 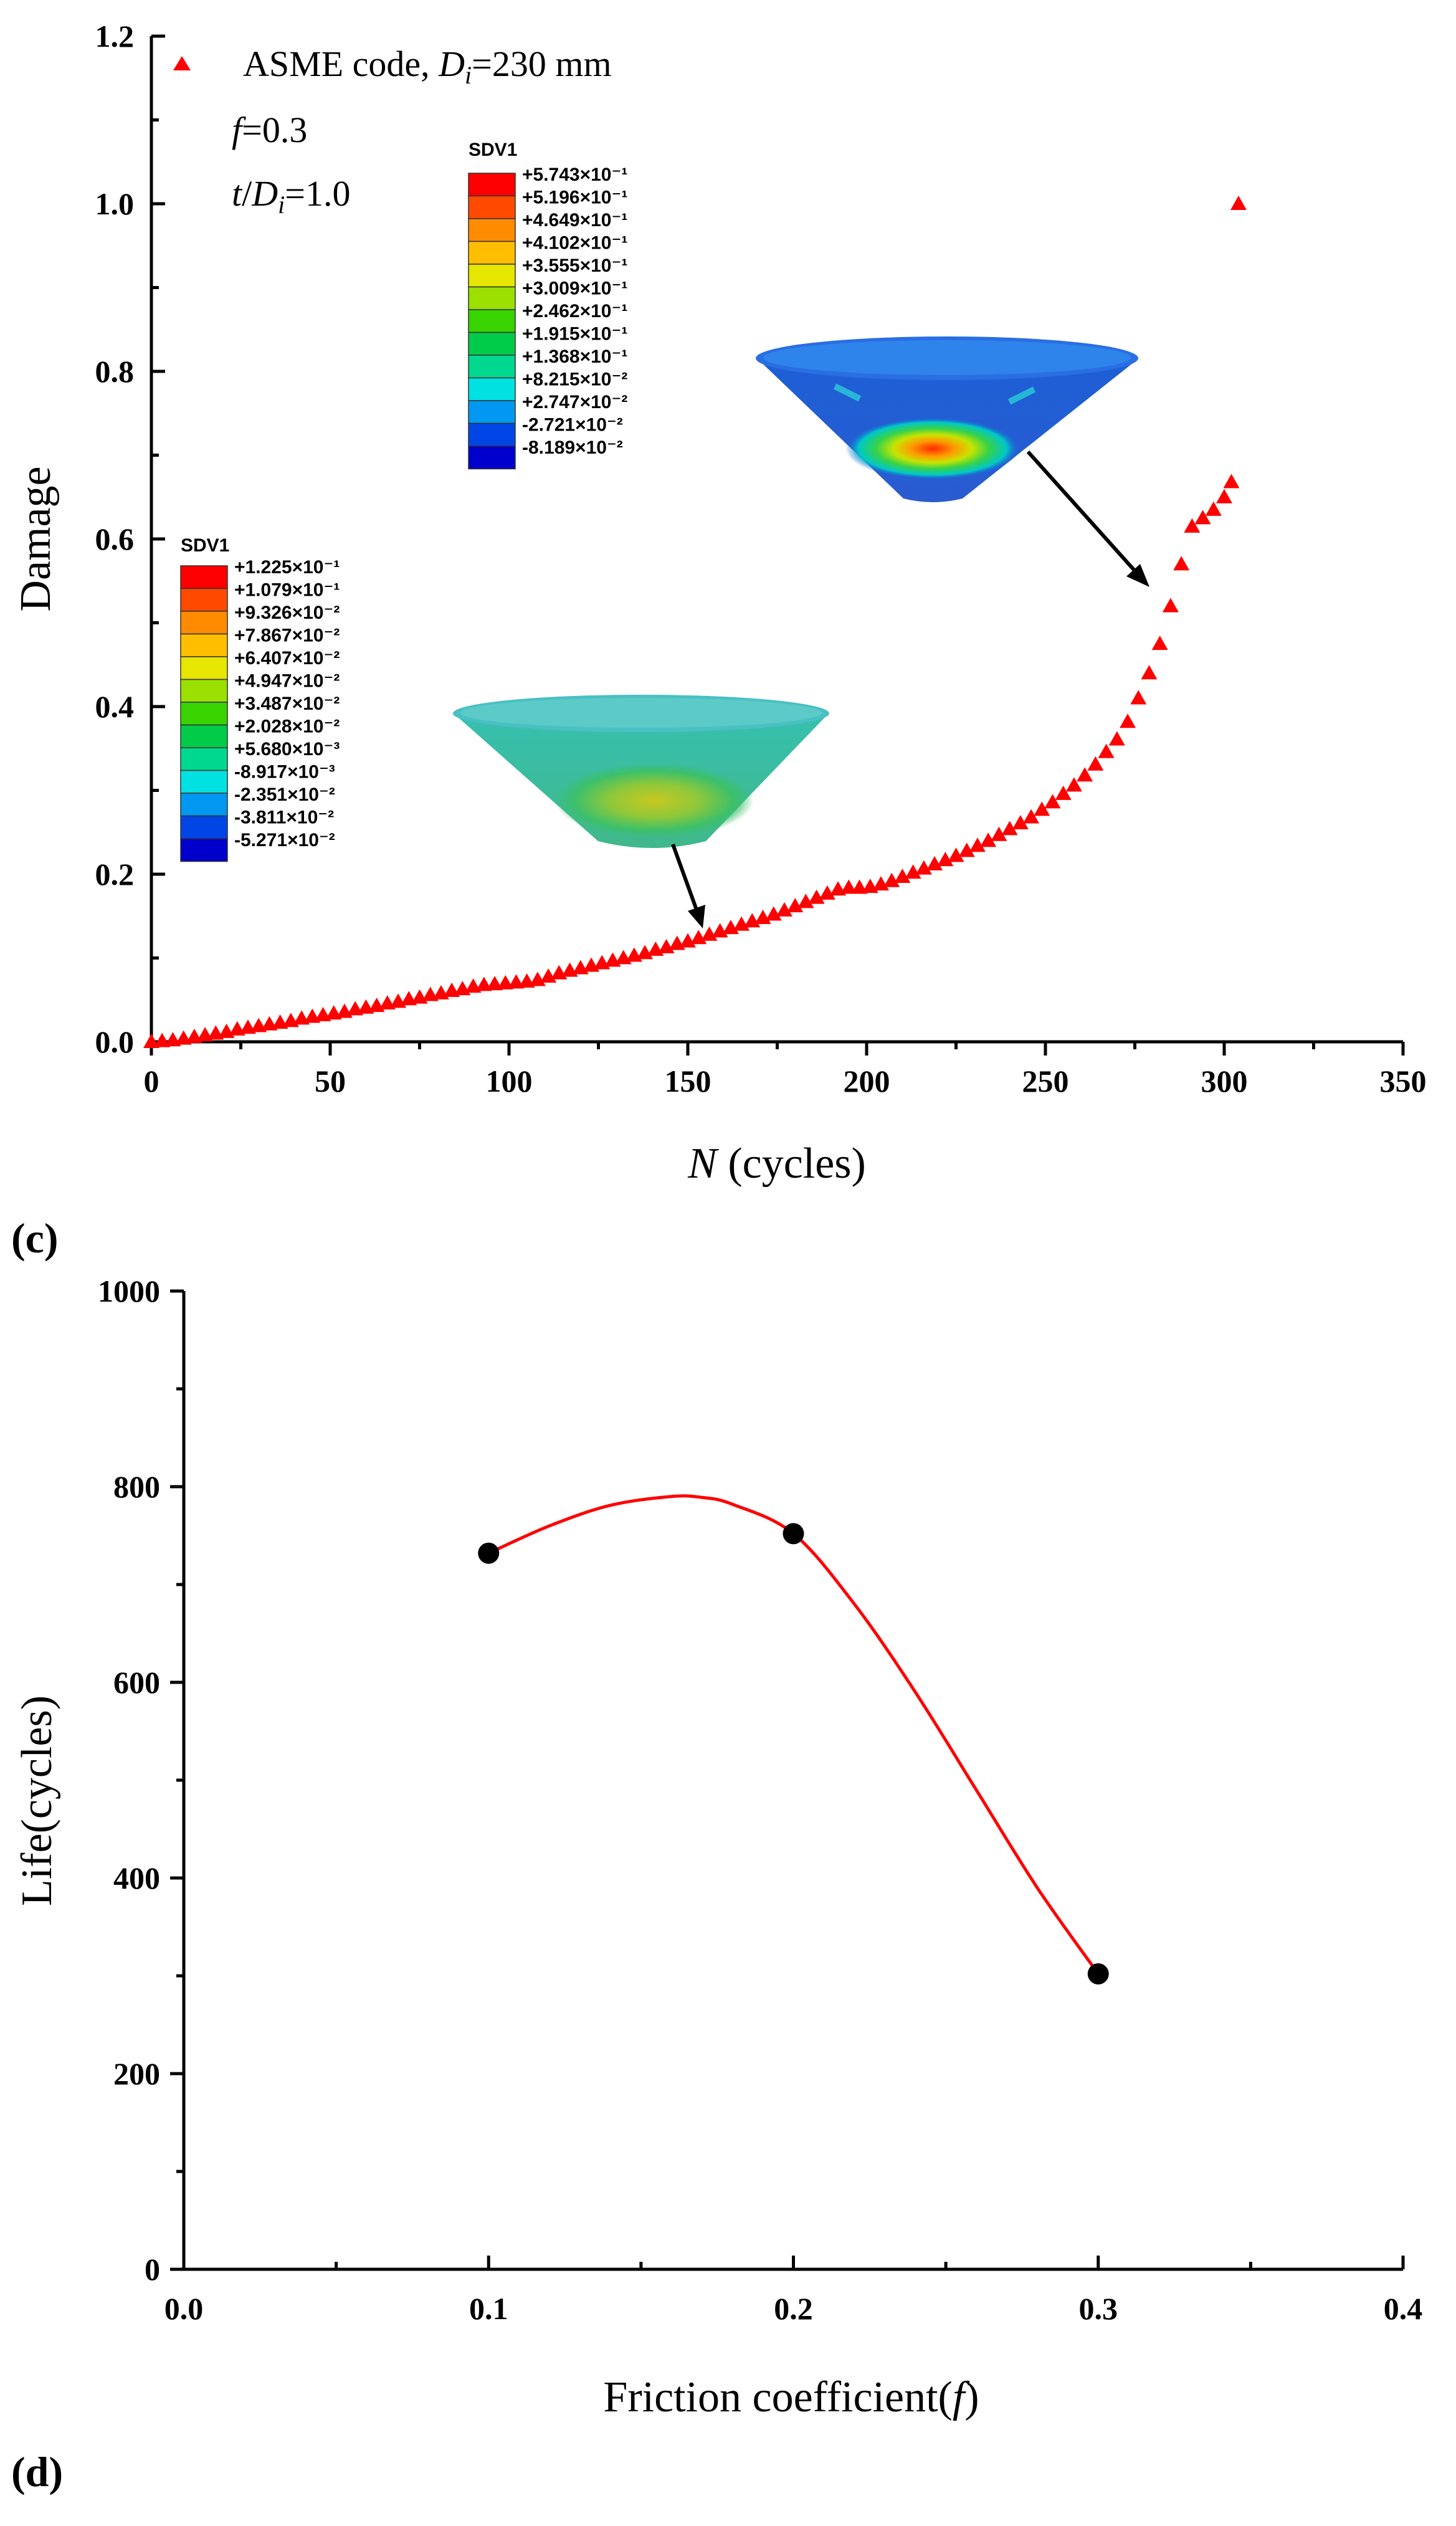 I want to click on chart-d-x-ticks: 0.0 0.1 0.2 0.3 0.4, so click(x=794, y=2291).